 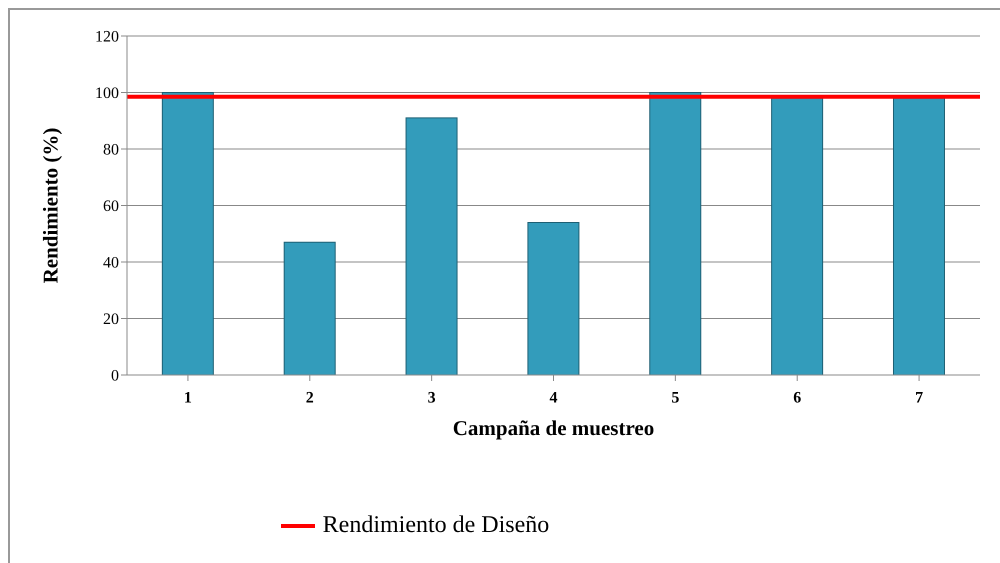 I want to click on x-axis-title: Campaña de muestreo, so click(x=553, y=428).